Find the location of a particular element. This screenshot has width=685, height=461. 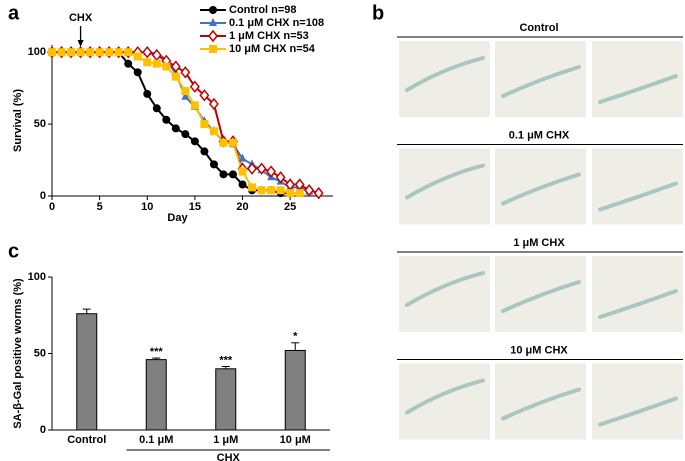

x-tick-label: 25 is located at coordinates (290, 207).